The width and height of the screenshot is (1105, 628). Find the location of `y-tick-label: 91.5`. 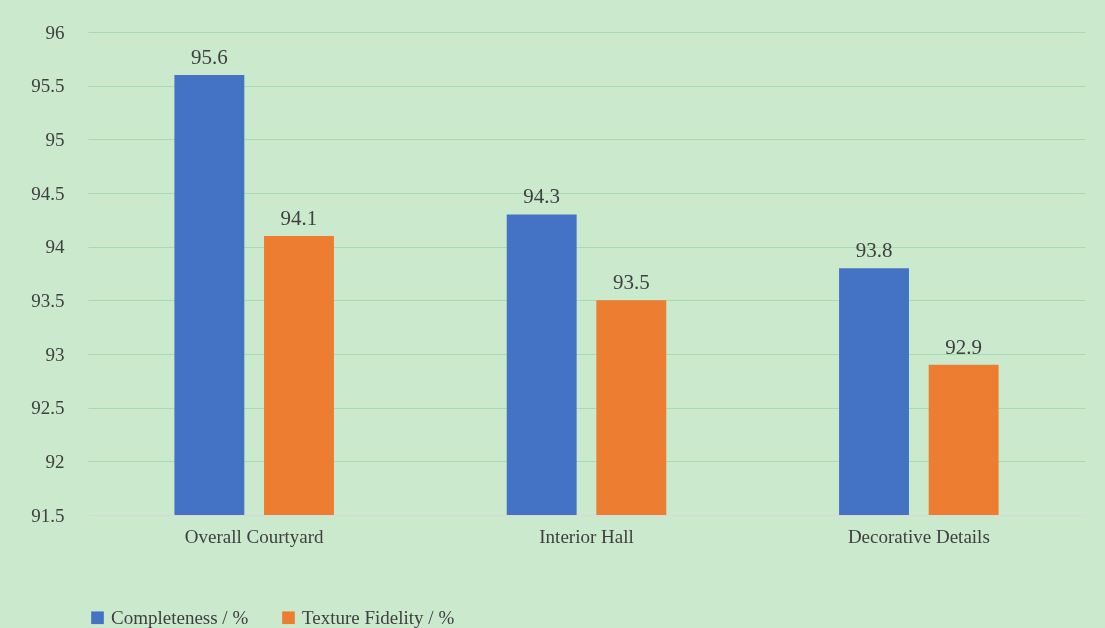

y-tick-label: 91.5 is located at coordinates (48, 515).